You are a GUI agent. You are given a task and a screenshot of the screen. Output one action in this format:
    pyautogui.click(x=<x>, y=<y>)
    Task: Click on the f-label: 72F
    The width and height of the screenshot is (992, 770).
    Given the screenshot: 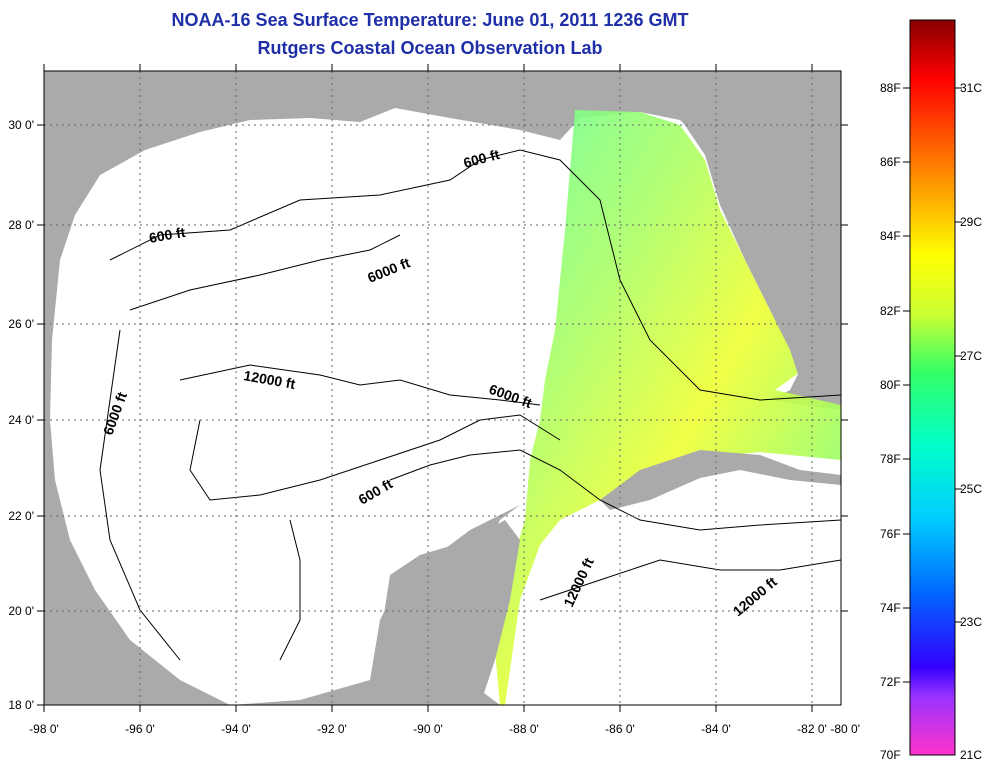 What is the action you would take?
    pyautogui.click(x=890, y=682)
    